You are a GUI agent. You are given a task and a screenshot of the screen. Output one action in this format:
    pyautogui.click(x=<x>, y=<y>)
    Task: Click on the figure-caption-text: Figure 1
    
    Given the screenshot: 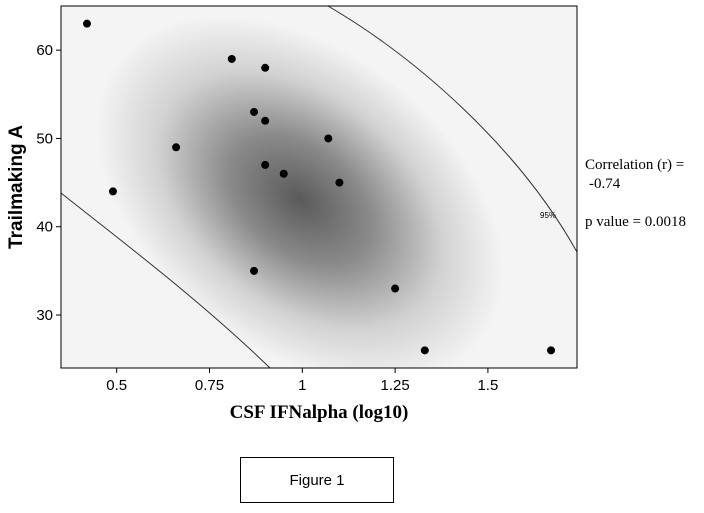 What is the action you would take?
    pyautogui.click(x=317, y=480)
    